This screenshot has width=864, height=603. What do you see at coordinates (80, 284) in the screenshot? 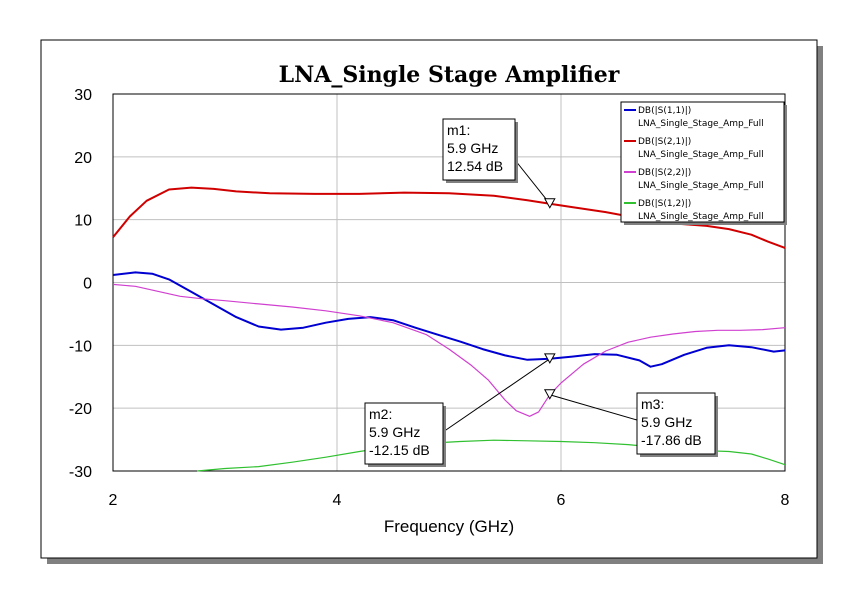
I see `y-tick-labels: 30 20 10 0 -10 -20 -30` at bounding box center [80, 284].